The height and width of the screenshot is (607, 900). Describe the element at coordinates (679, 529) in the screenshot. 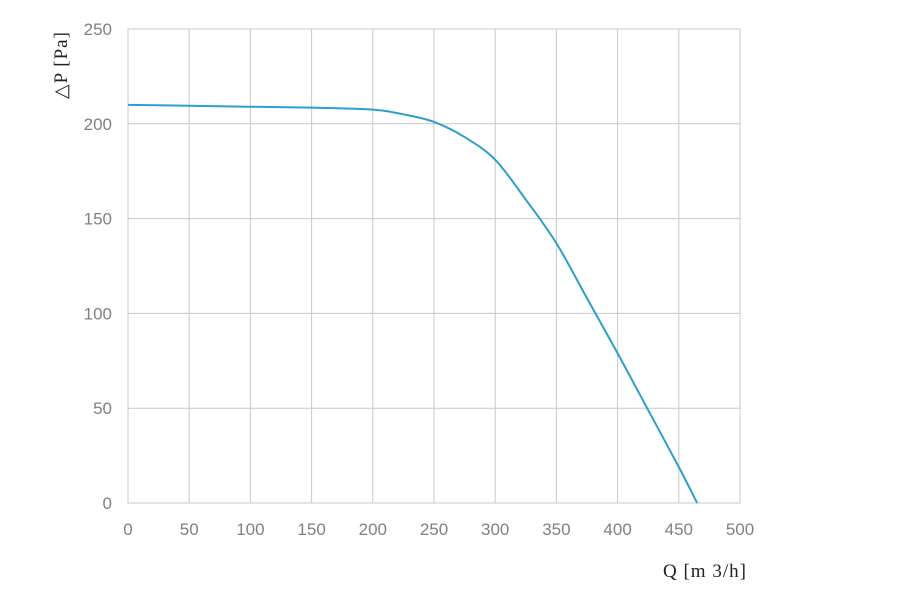

I see `x-tick-label-9: 450` at that location.